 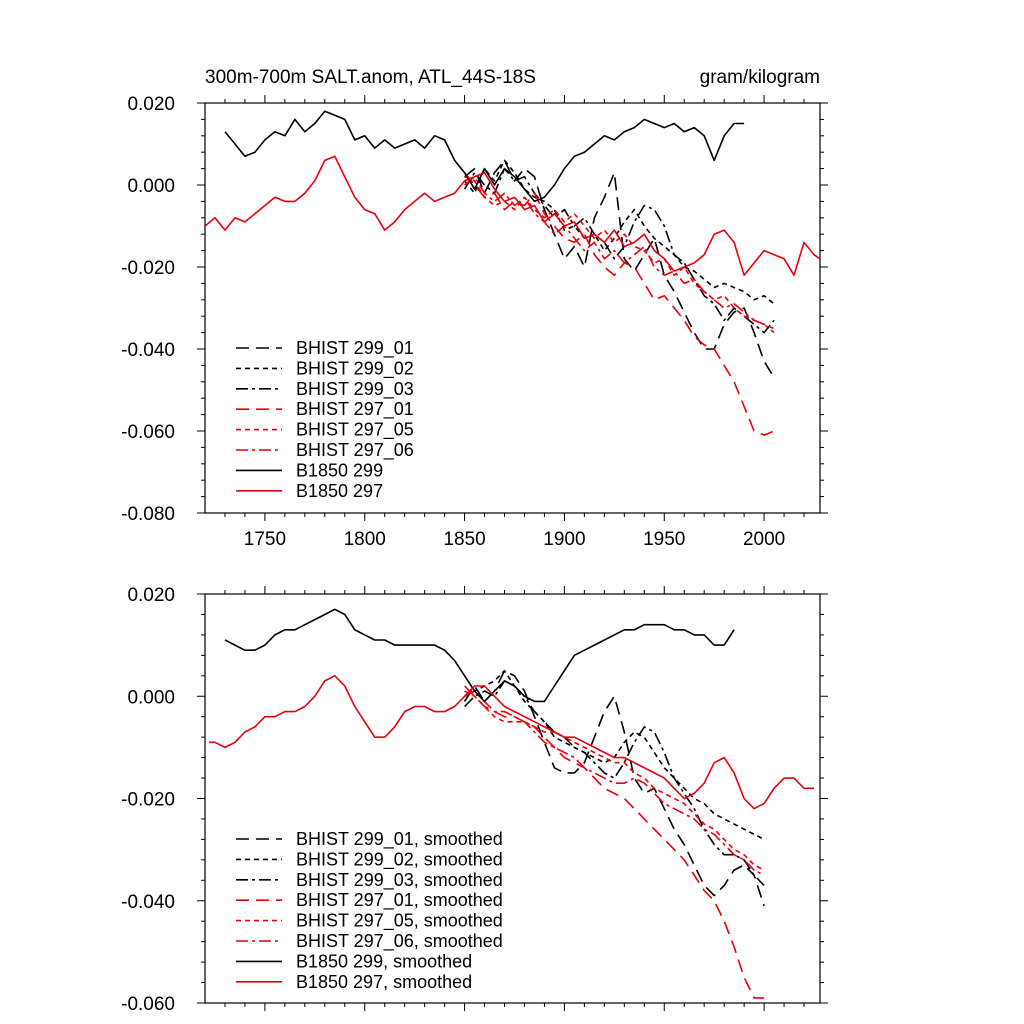 I want to click on series-line-bhist-297-05-smoothed, so click(x=614, y=780).